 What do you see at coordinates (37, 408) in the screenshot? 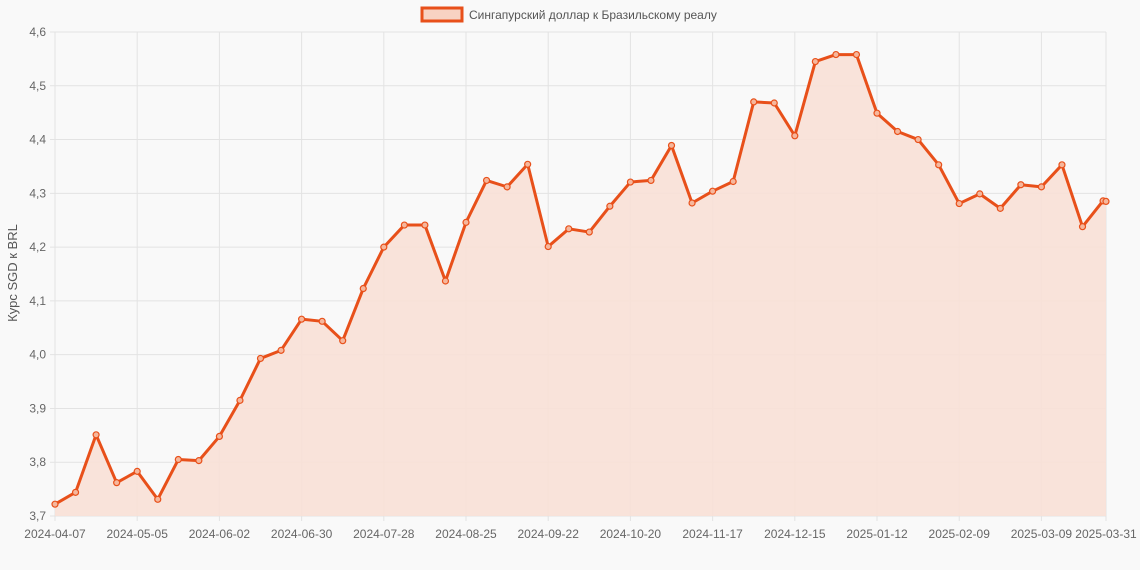
I see `y-tick-label: 3,9` at bounding box center [37, 408].